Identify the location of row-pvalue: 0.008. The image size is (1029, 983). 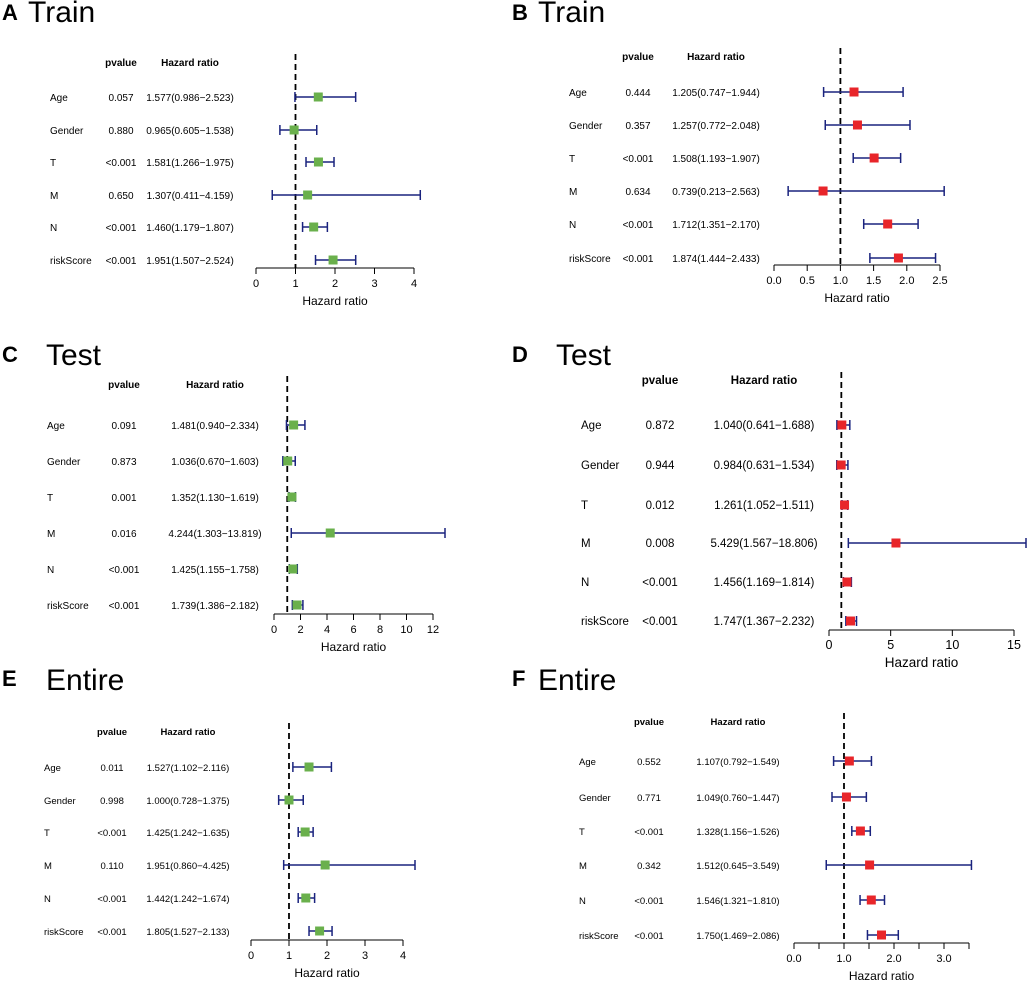
(660, 544).